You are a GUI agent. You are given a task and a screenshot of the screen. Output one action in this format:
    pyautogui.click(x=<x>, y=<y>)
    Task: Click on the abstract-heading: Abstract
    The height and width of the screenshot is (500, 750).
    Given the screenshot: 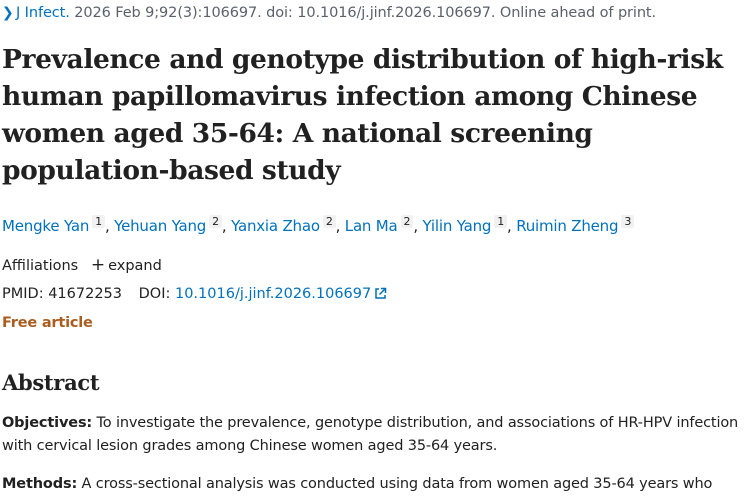 What is the action you would take?
    pyautogui.click(x=51, y=382)
    